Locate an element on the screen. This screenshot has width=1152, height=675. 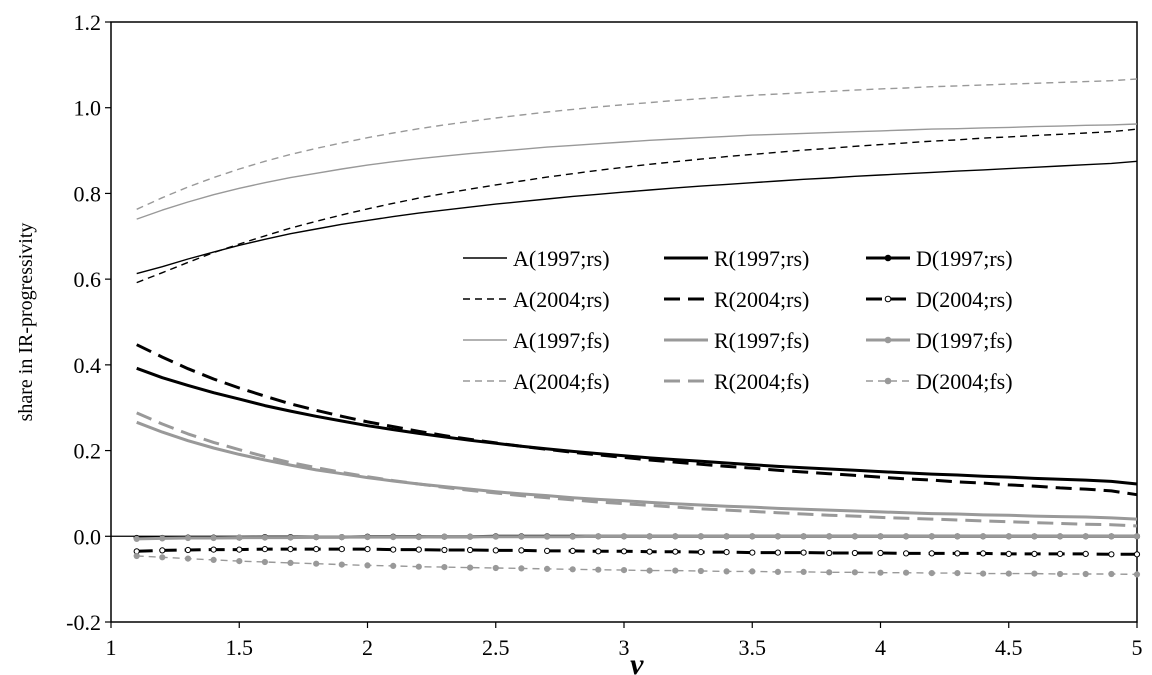
y-axis-title: share in IR-progressivity is located at coordinates (26, 322).